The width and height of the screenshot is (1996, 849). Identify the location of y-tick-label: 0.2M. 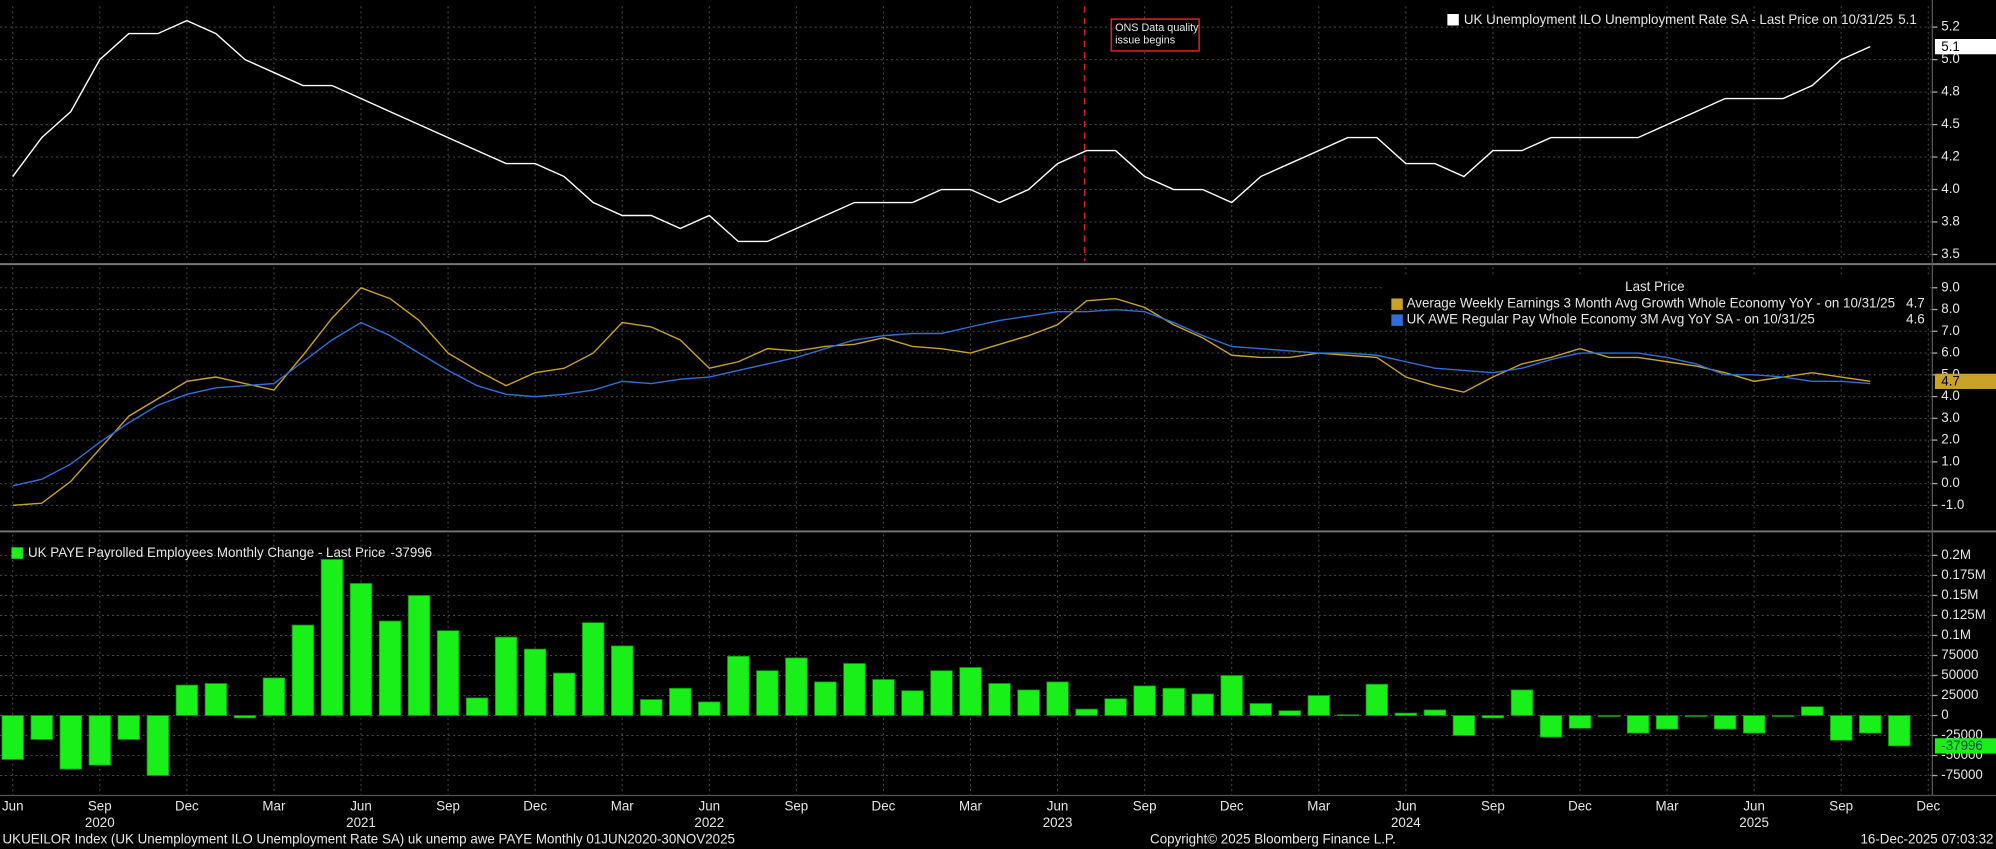
(1956, 554).